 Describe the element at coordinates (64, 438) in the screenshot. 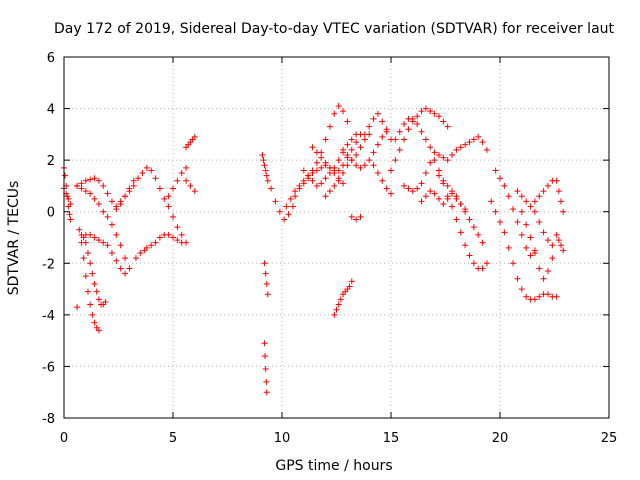

I see `x-tick-label: 0` at that location.